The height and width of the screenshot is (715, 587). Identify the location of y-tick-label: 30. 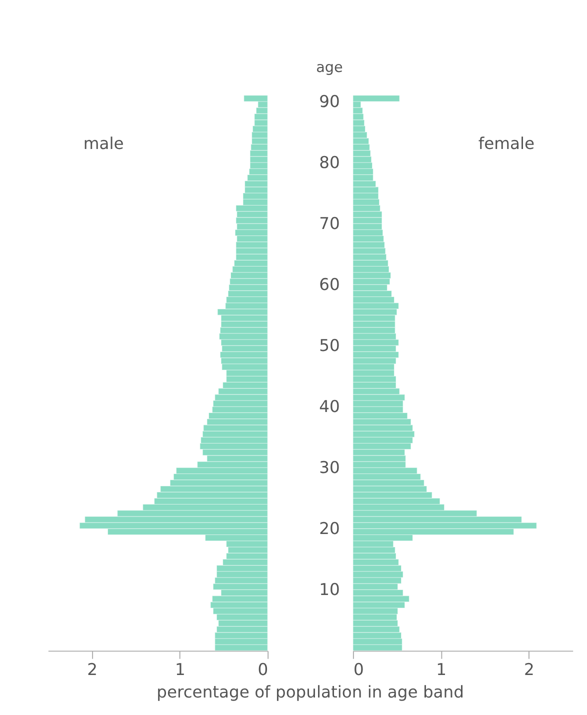
(329, 467).